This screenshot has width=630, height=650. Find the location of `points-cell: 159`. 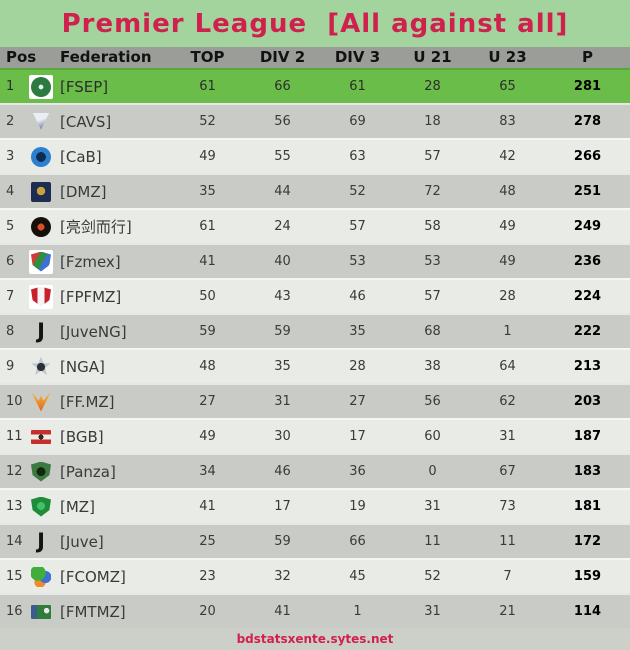

points-cell: 159 is located at coordinates (587, 576).